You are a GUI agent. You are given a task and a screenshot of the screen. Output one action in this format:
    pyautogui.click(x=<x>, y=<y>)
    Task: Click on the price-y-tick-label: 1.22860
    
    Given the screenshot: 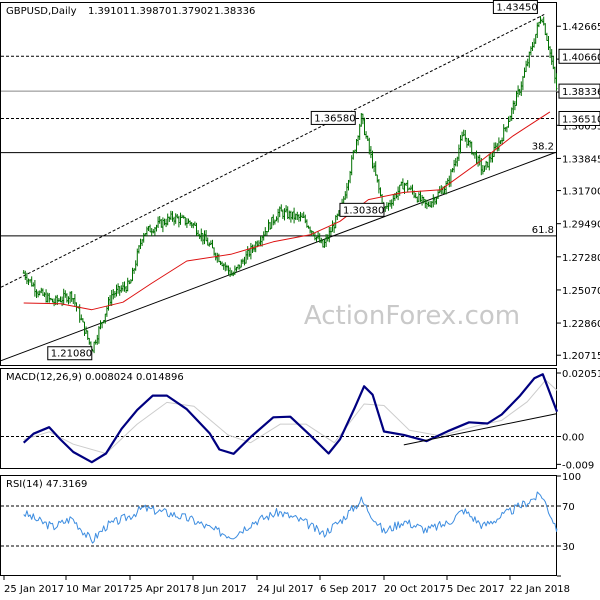 What is the action you would take?
    pyautogui.click(x=581, y=324)
    